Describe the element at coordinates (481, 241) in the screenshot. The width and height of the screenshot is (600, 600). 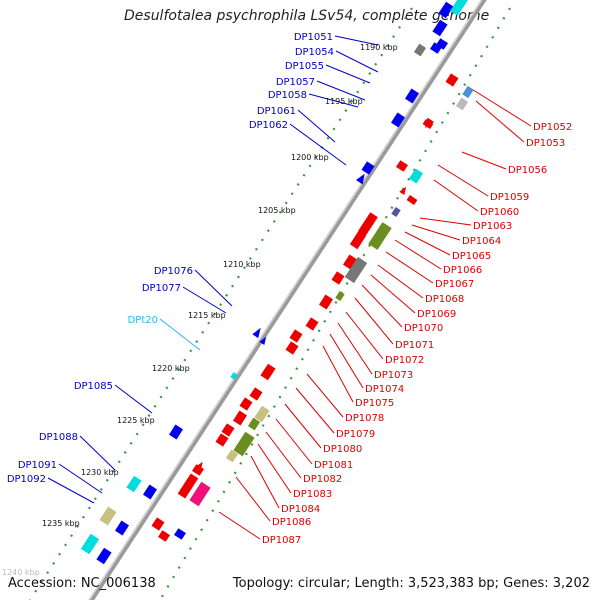
I see `gene-label-right: DP1064` at that location.